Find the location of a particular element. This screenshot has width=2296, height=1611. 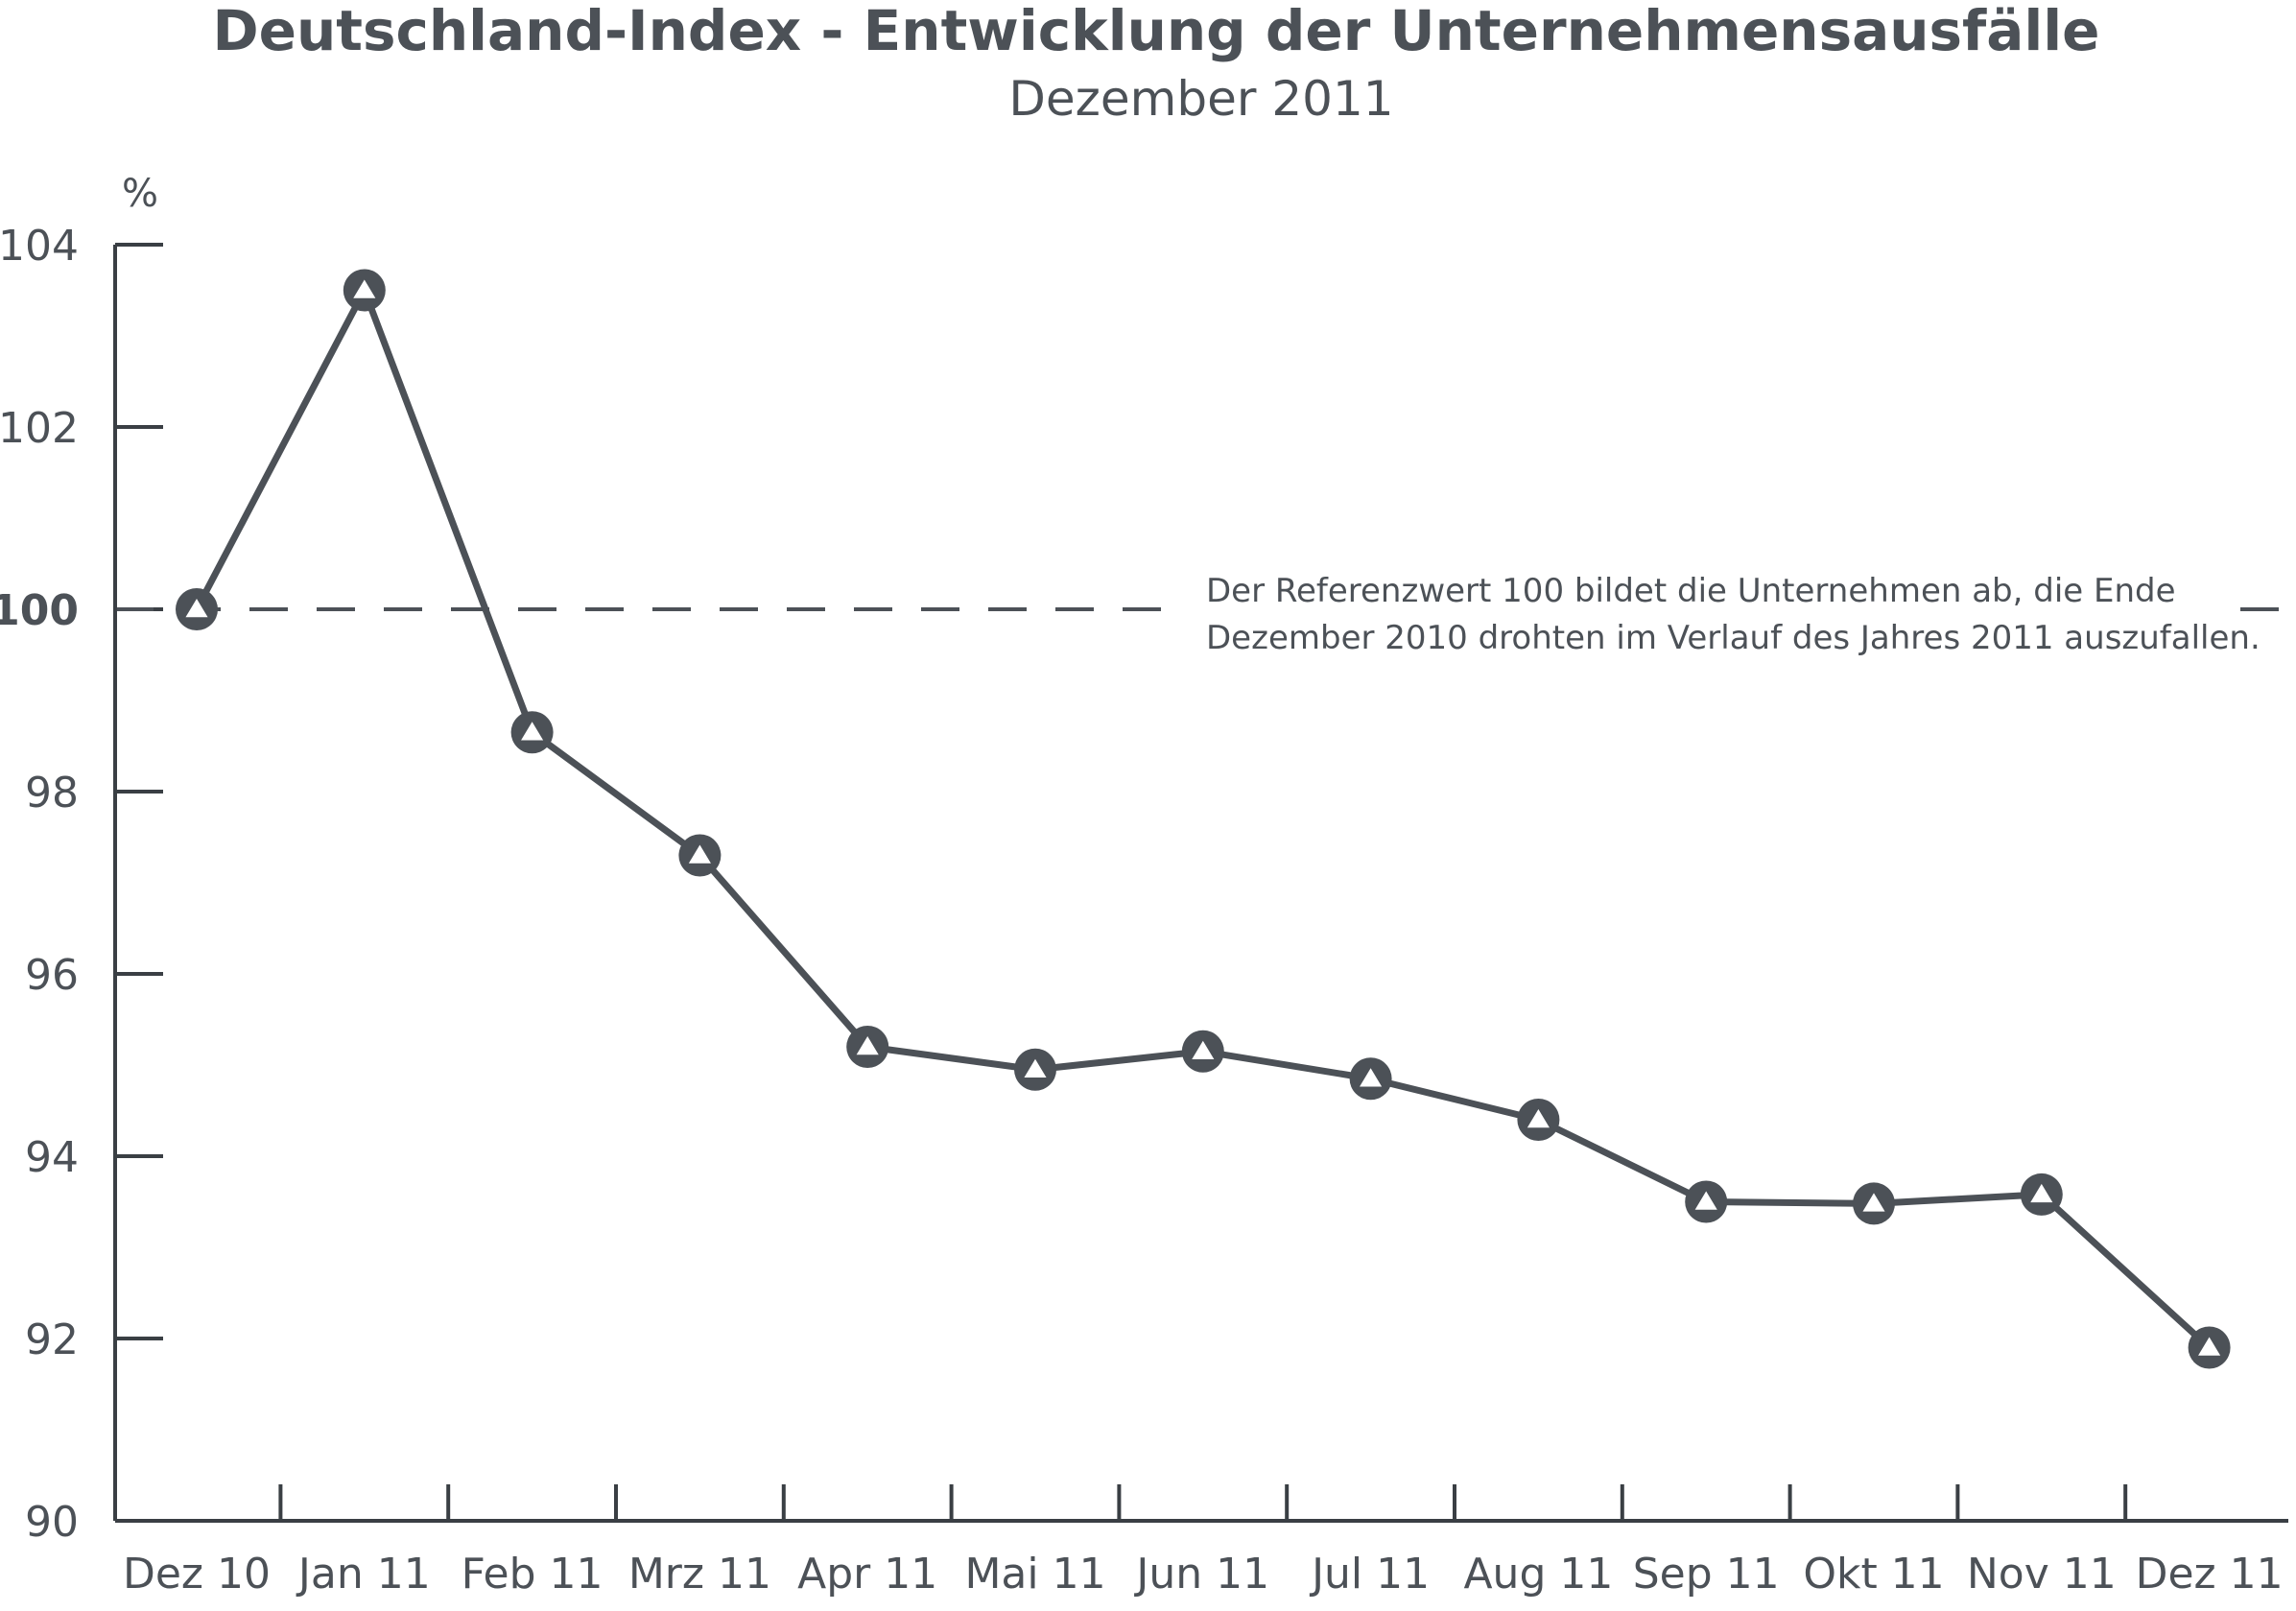

y-tick-label-96: 96 is located at coordinates (52, 975).